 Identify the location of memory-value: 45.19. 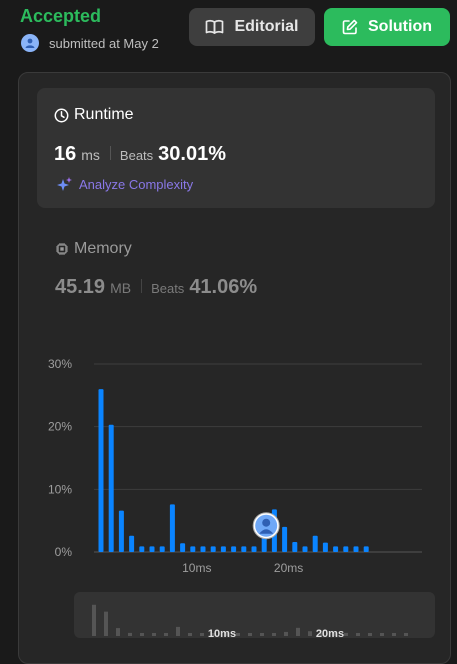
(80, 287).